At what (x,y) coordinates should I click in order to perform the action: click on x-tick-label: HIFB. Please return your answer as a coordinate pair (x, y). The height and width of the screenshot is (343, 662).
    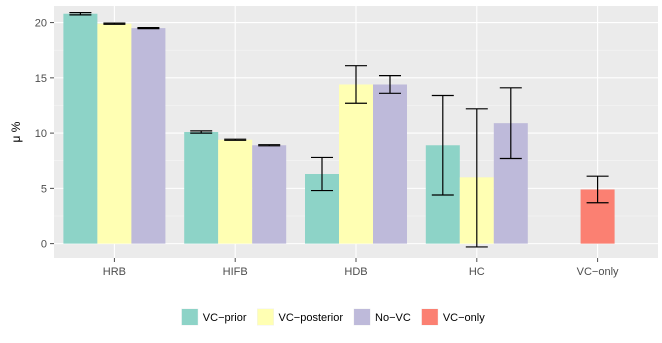
    Looking at the image, I should click on (235, 272).